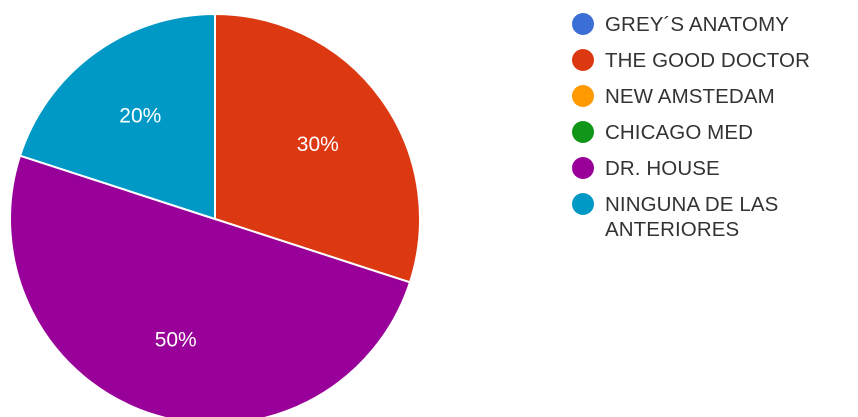 Image resolution: width=858 pixels, height=417 pixels. I want to click on legend-swatch-ninguna-de-las-anteriores, so click(583, 204).